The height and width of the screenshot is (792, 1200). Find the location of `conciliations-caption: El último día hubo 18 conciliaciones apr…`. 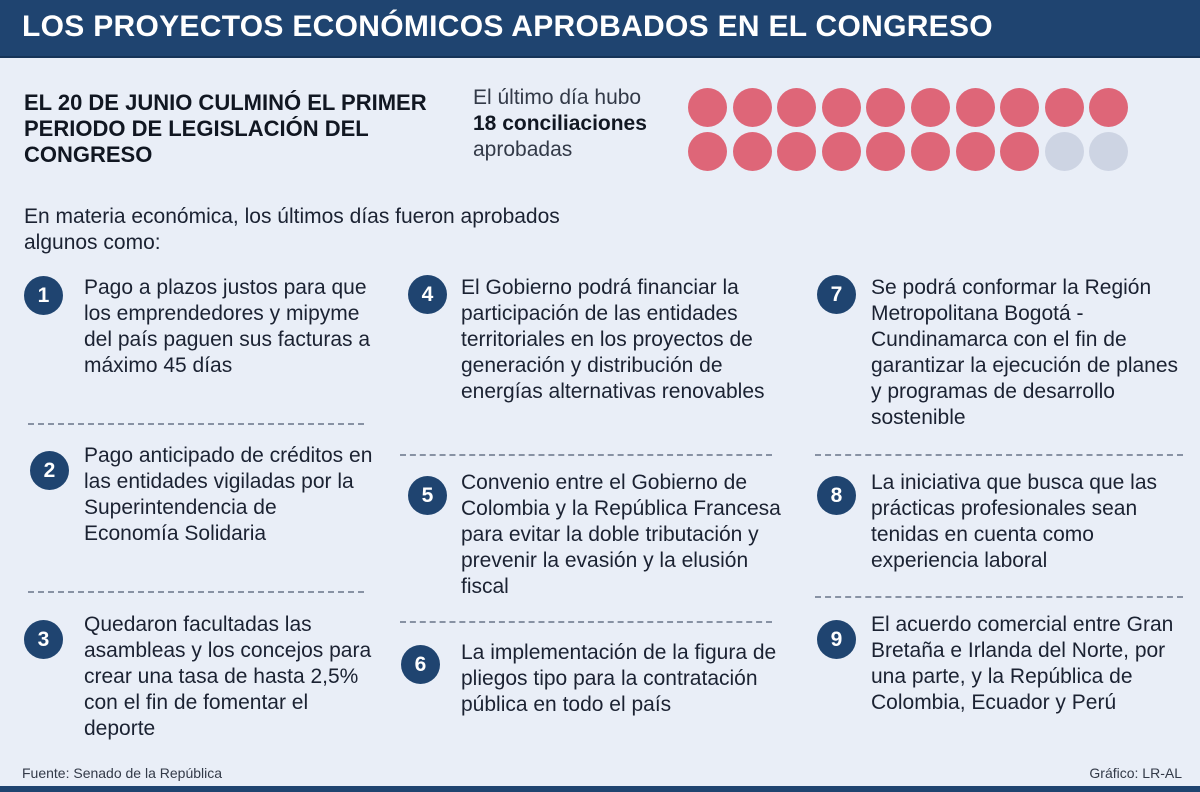

conciliations-caption: El último día hubo 18 conciliaciones apr… is located at coordinates (583, 124).